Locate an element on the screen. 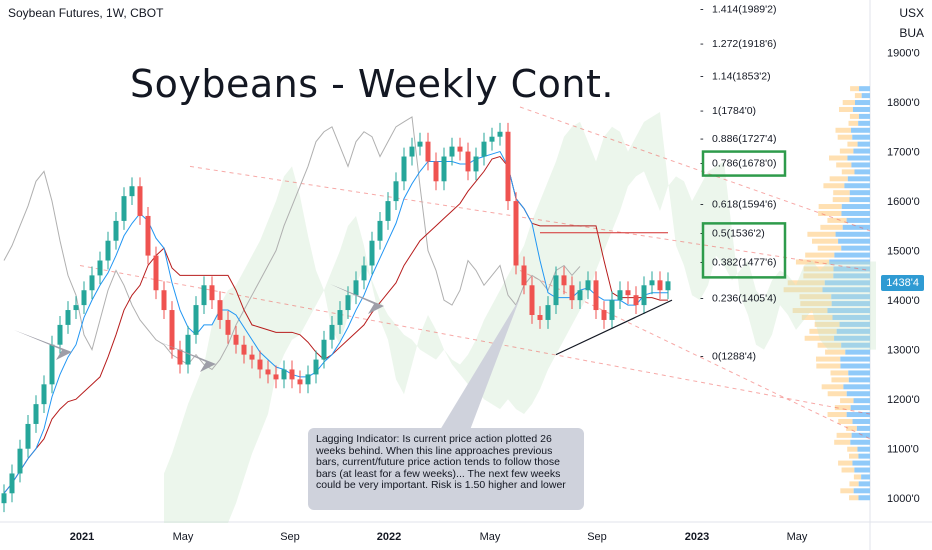  time-tick-label: 2023 is located at coordinates (697, 537).